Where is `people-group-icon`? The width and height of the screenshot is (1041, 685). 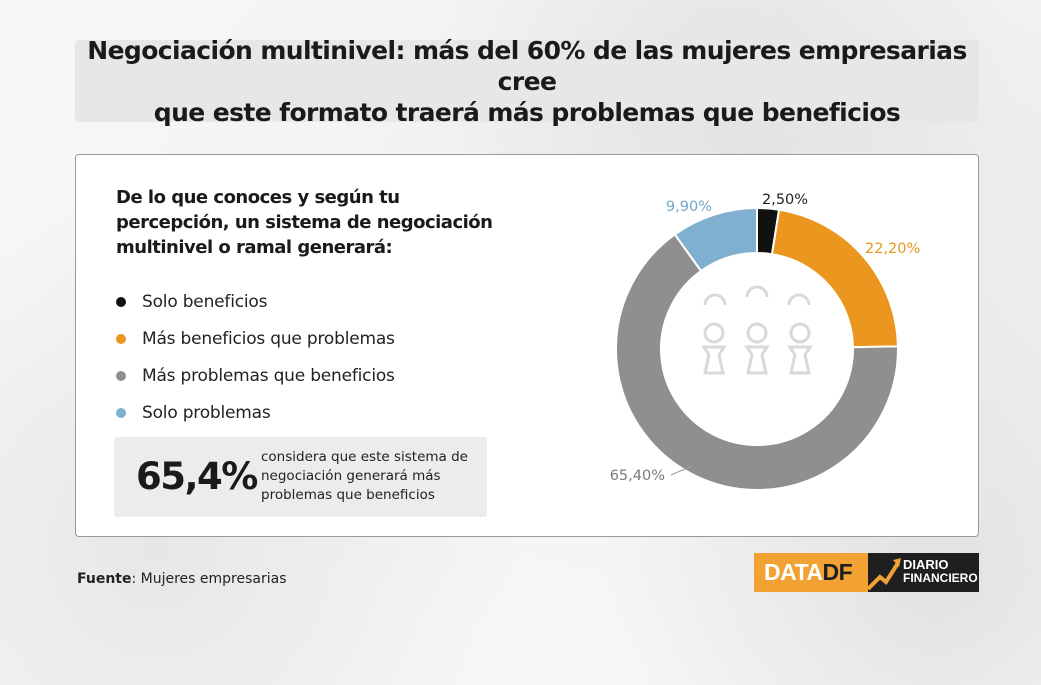
people-group-icon is located at coordinates (757, 330).